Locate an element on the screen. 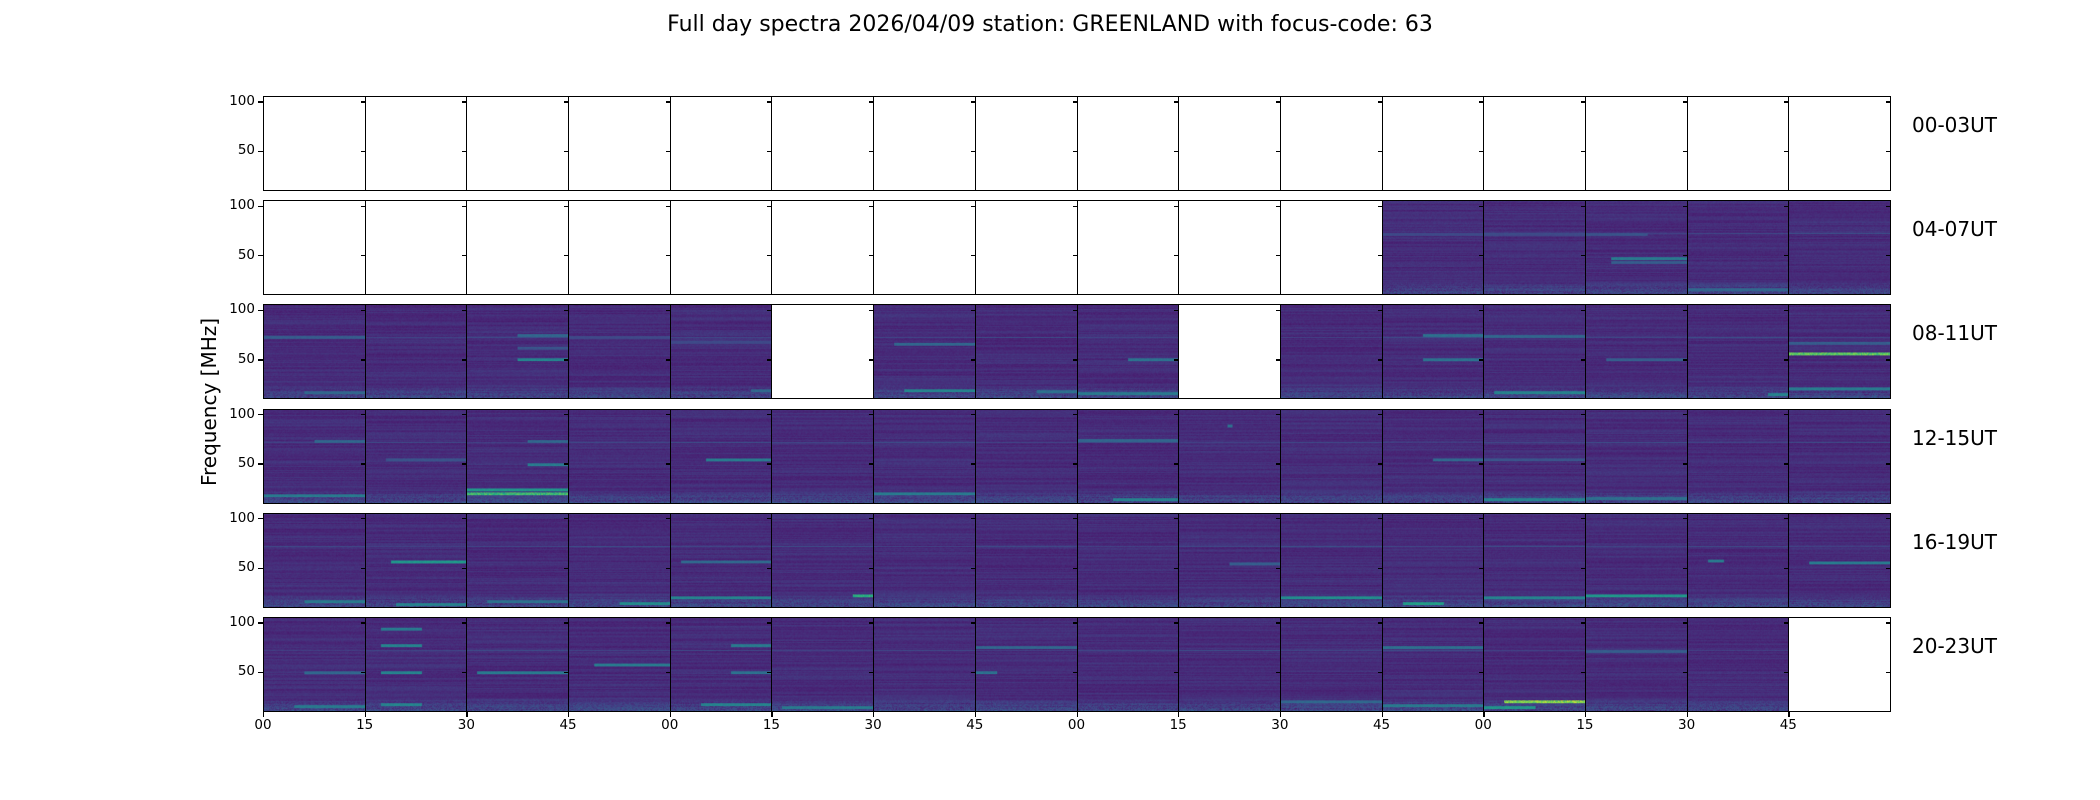  x-tick-label: 45 is located at coordinates (1381, 725).